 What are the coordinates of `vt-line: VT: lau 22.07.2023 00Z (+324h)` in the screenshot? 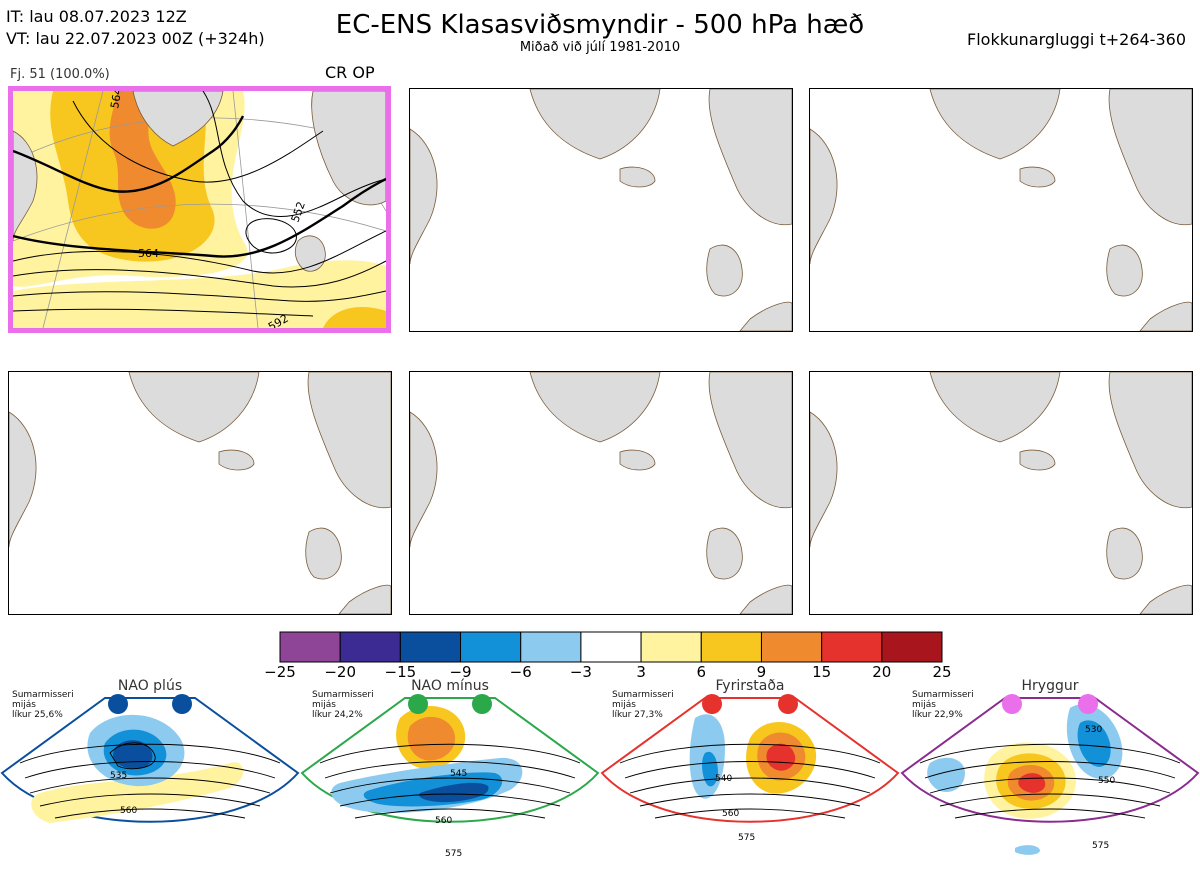 It's located at (135, 38).